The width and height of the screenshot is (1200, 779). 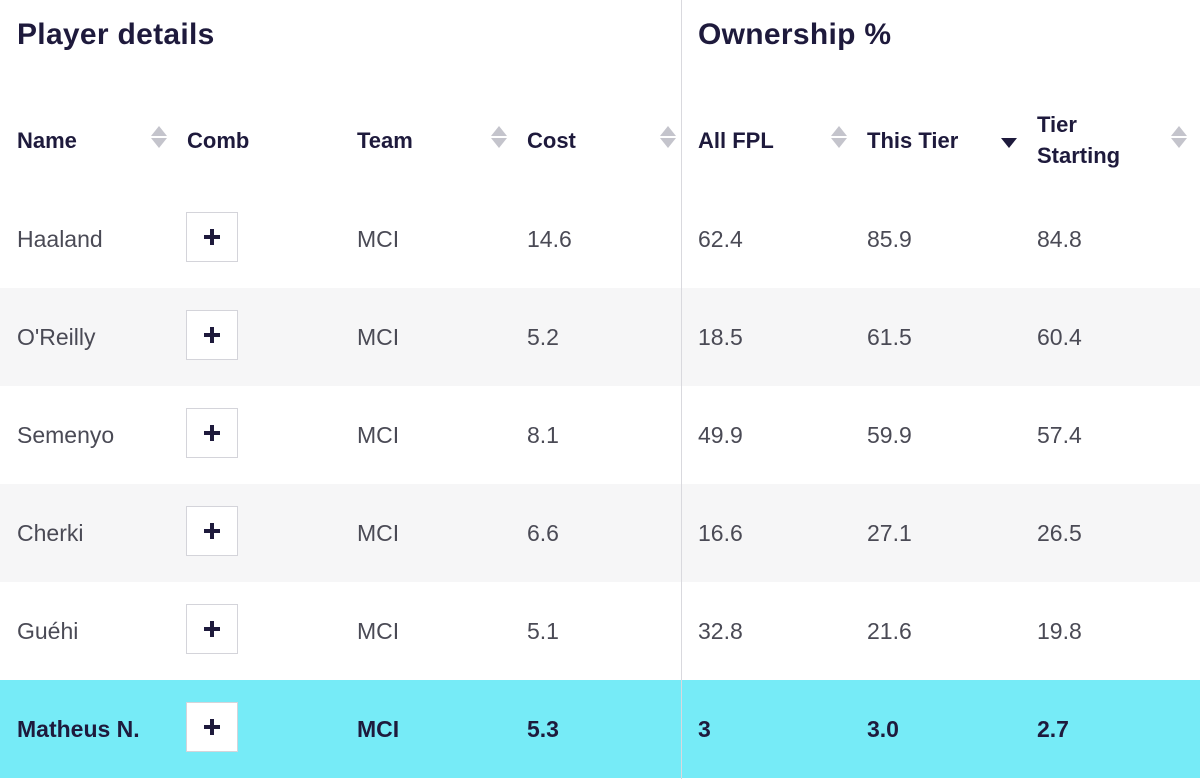 What do you see at coordinates (600, 239) in the screenshot?
I see `table-row: Haaland MCI 14.6 62.4 85.9 84.8` at bounding box center [600, 239].